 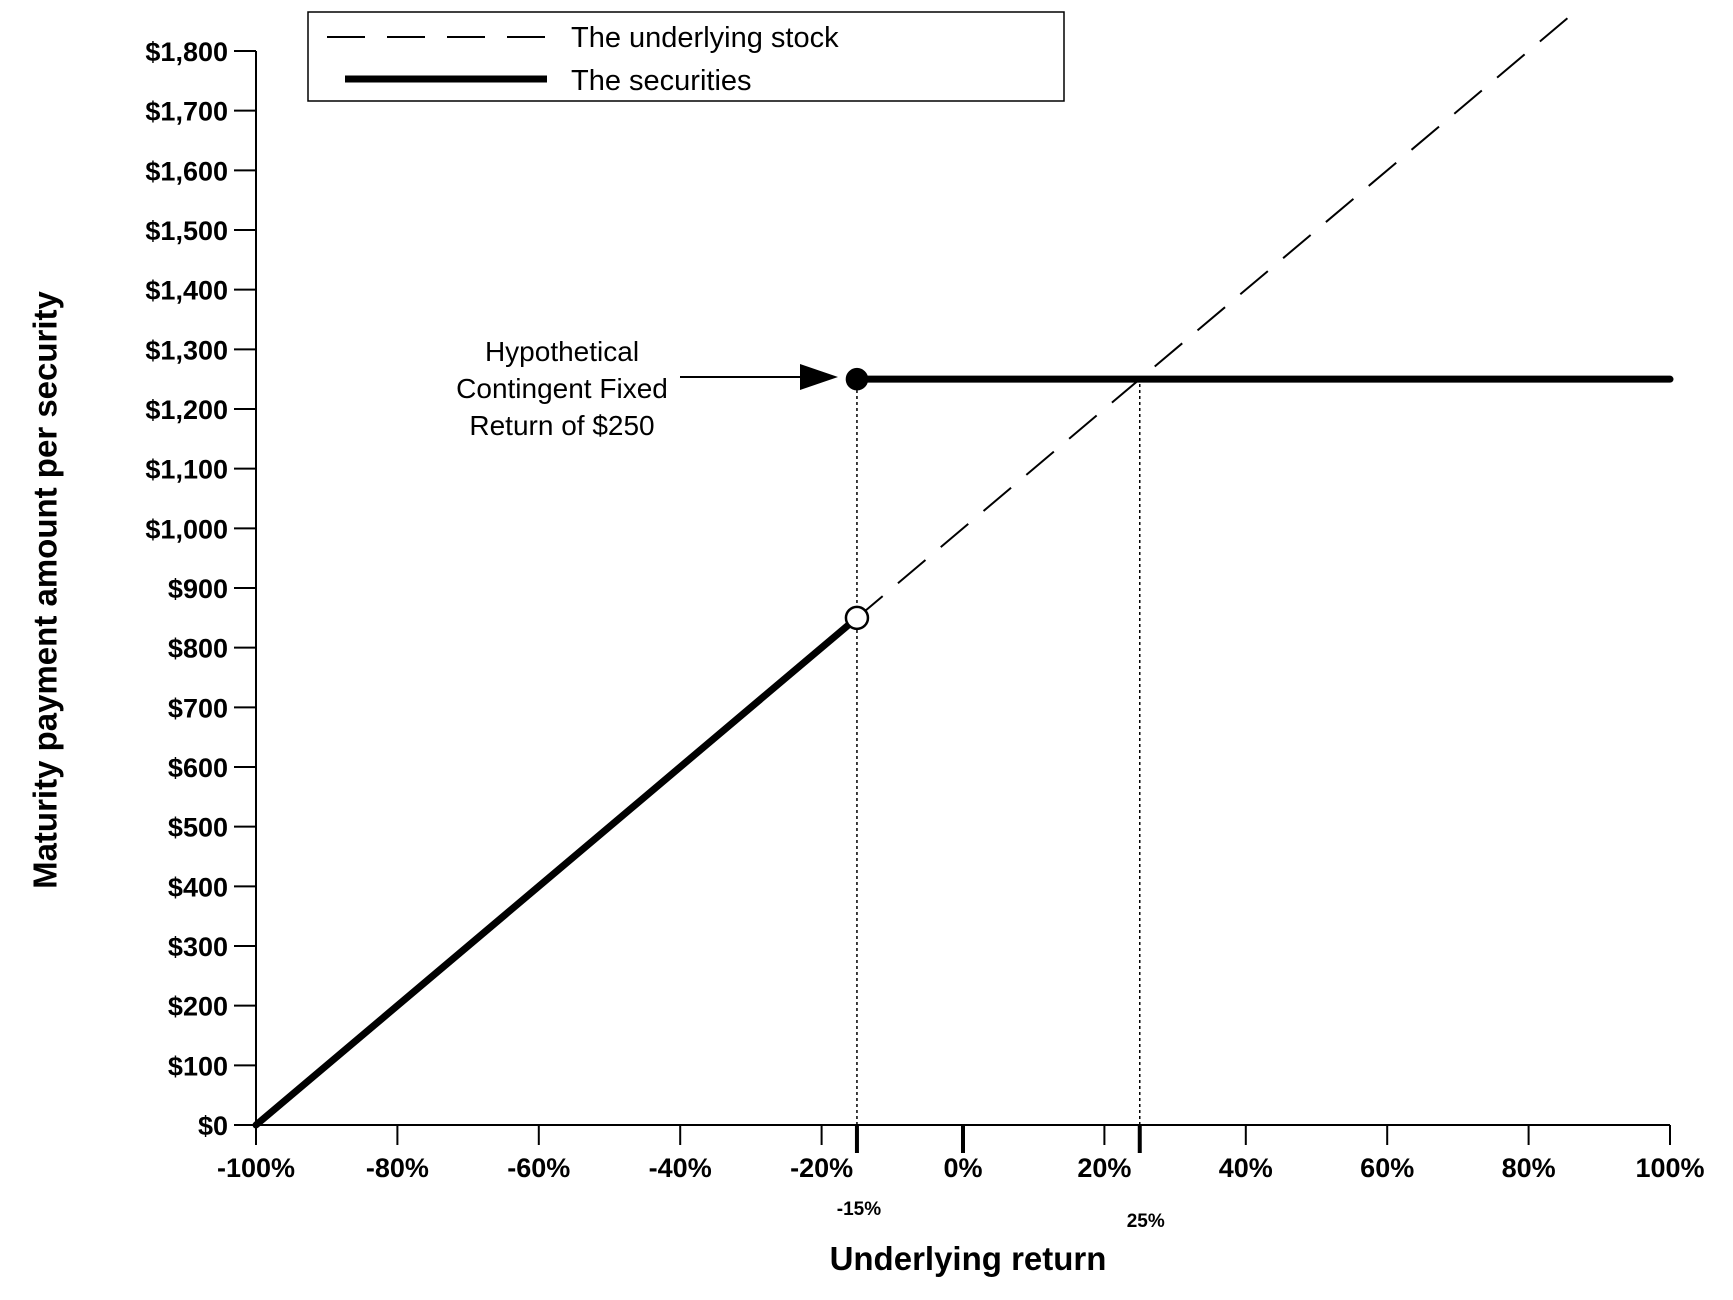 What do you see at coordinates (857, 499) in the screenshot?
I see `markers` at bounding box center [857, 499].